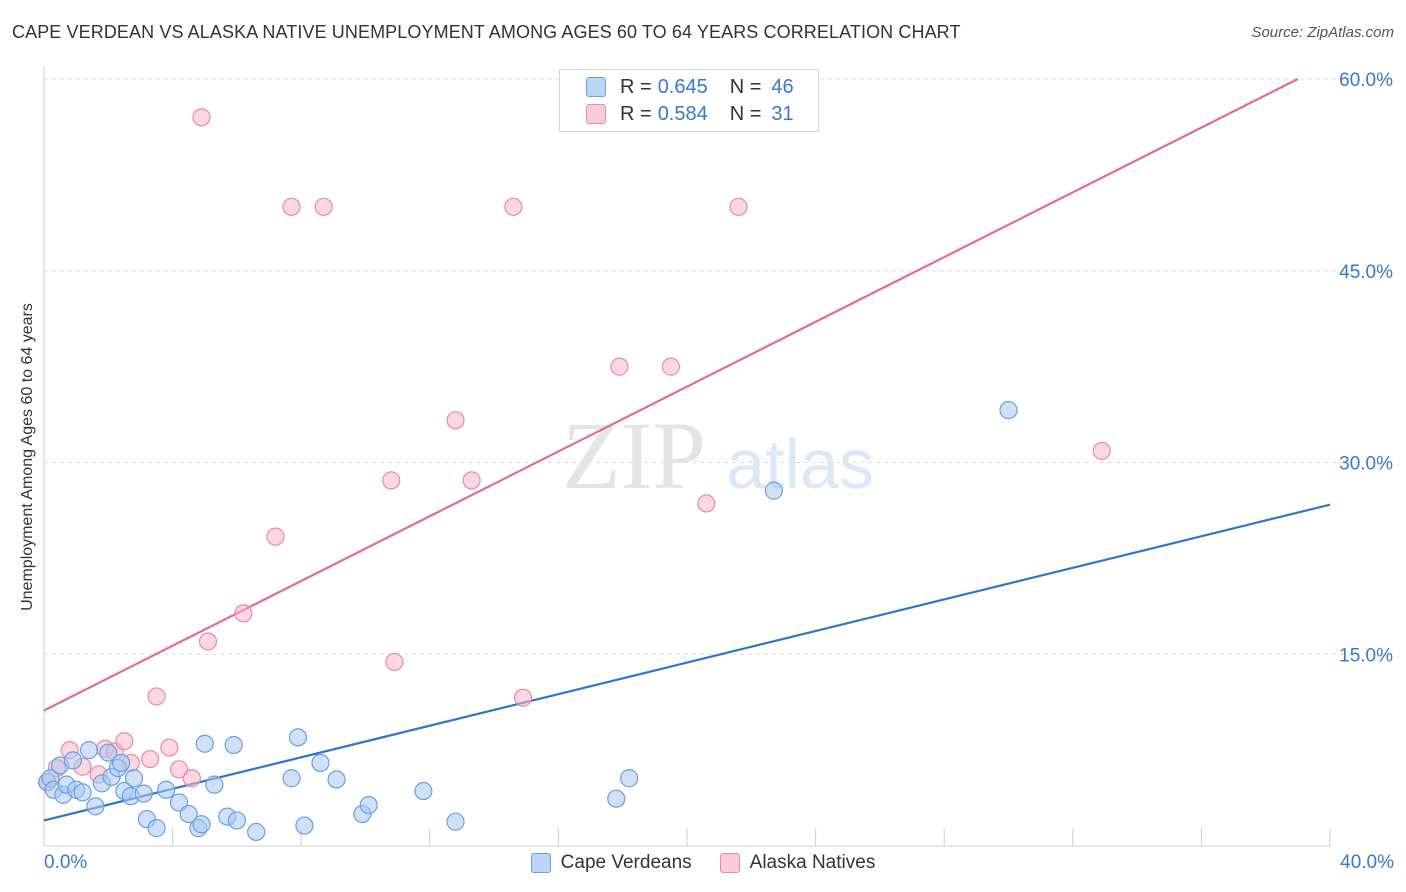 This screenshot has height=892, width=1406. Describe the element at coordinates (703, 863) in the screenshot. I see `legend-series: Cape Verdeans Alaska Natives` at that location.